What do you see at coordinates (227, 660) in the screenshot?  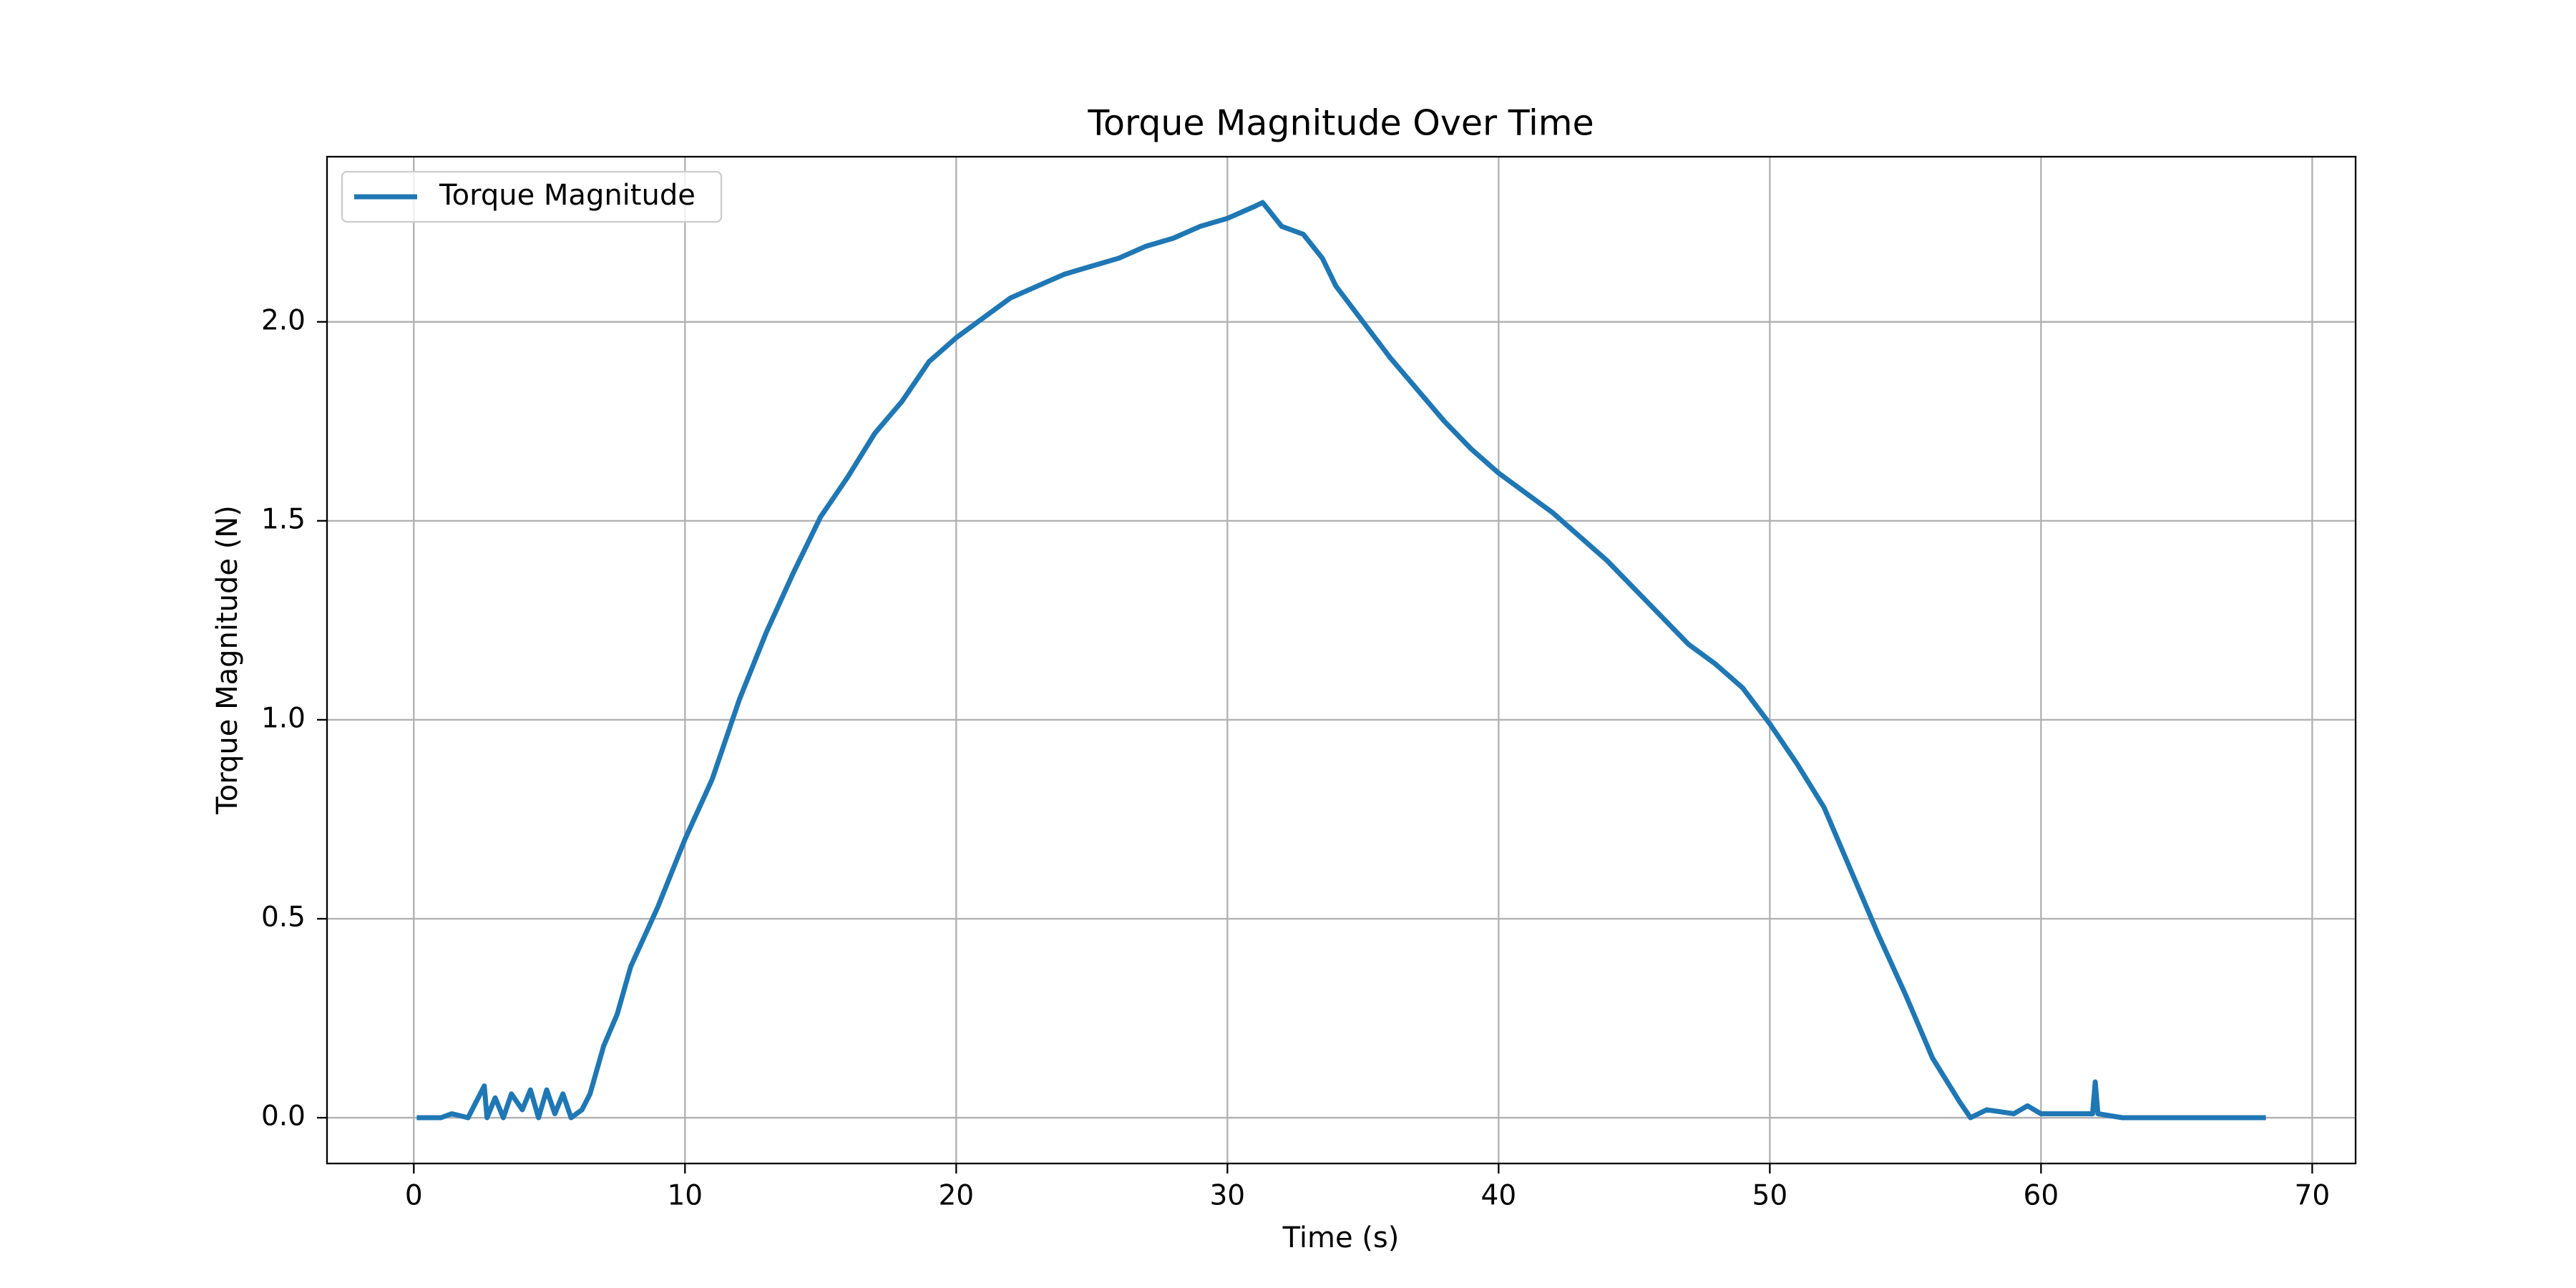 I see `y-axis-label: Torque Magnitude (N)` at bounding box center [227, 660].